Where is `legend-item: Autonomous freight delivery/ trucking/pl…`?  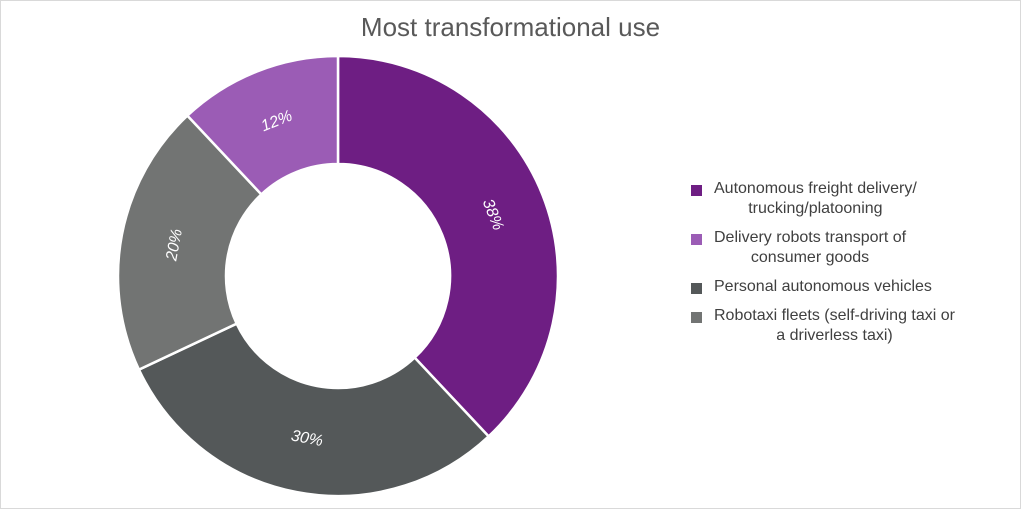 legend-item: Autonomous freight delivery/ trucking/pl… is located at coordinates (856, 199).